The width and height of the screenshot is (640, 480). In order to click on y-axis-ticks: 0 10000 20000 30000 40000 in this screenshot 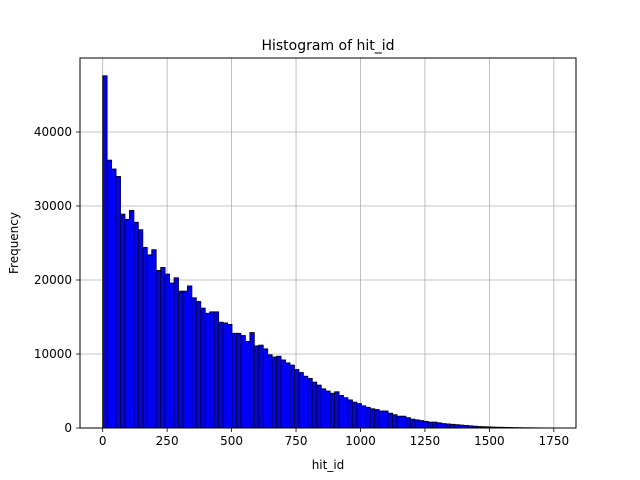, I will do `click(57, 280)`.